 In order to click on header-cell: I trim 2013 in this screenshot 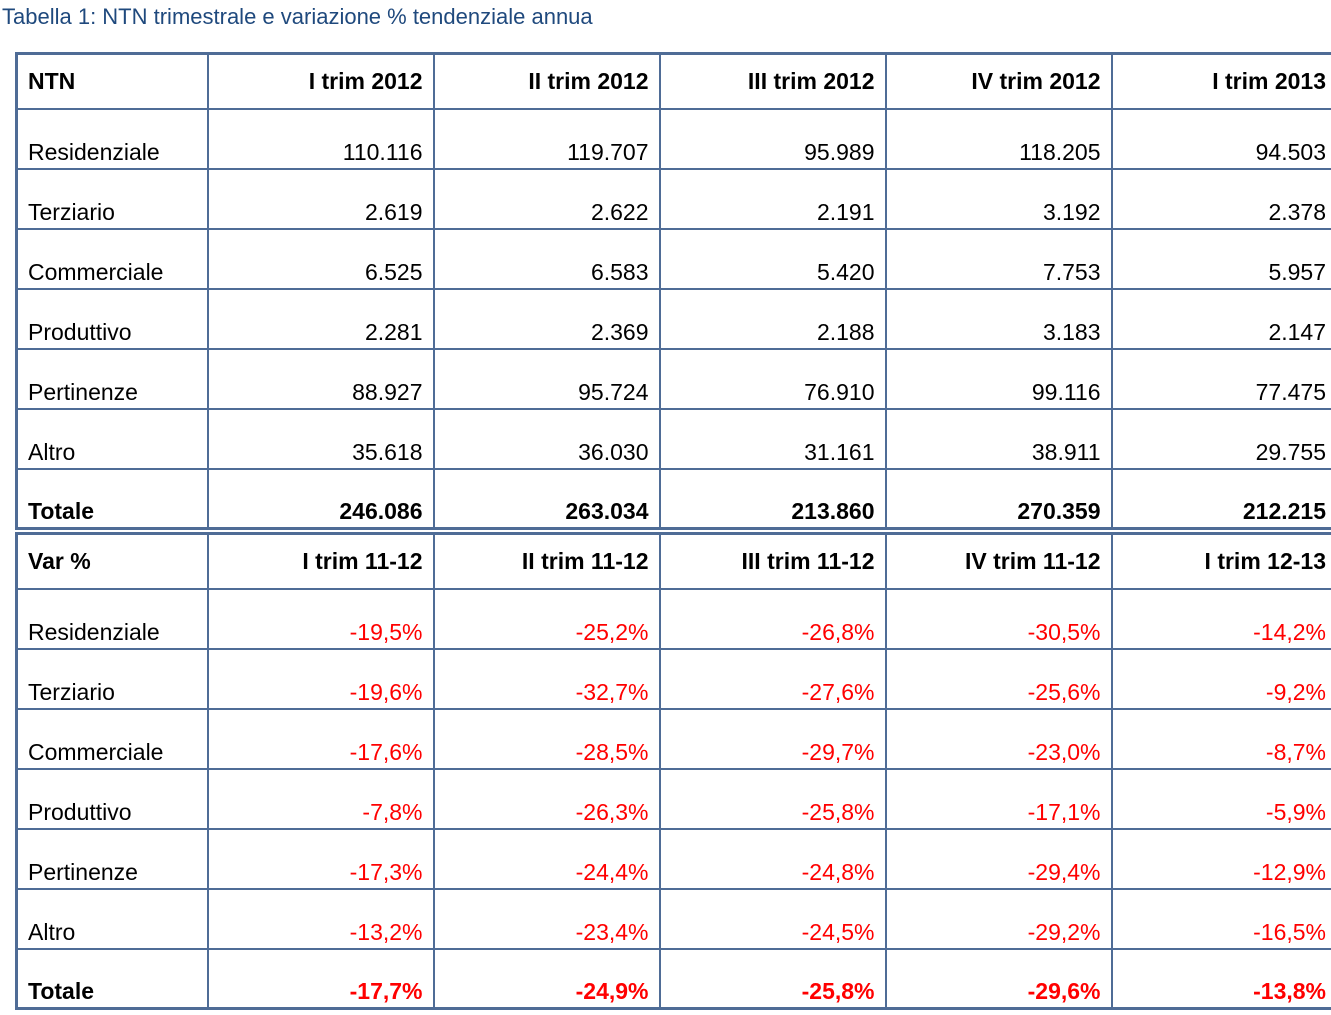, I will do `click(1220, 81)`.